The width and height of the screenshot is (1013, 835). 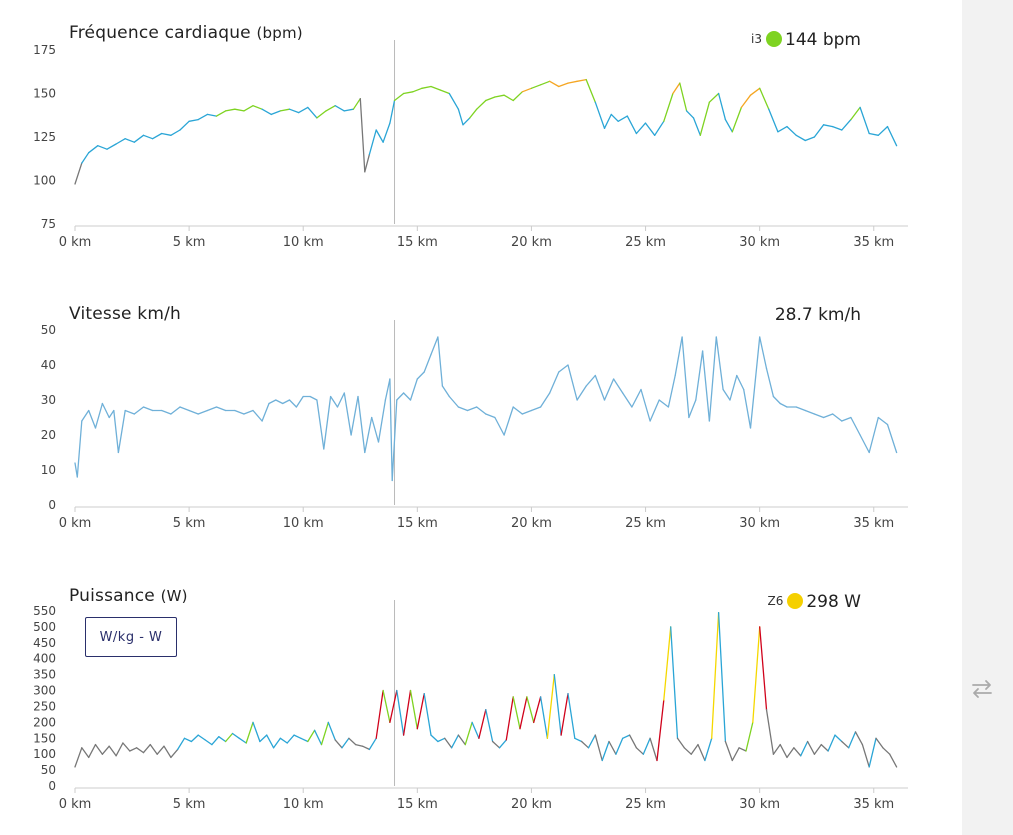 What do you see at coordinates (75, 804) in the screenshot?
I see `power-x-tick-label: 0 km` at bounding box center [75, 804].